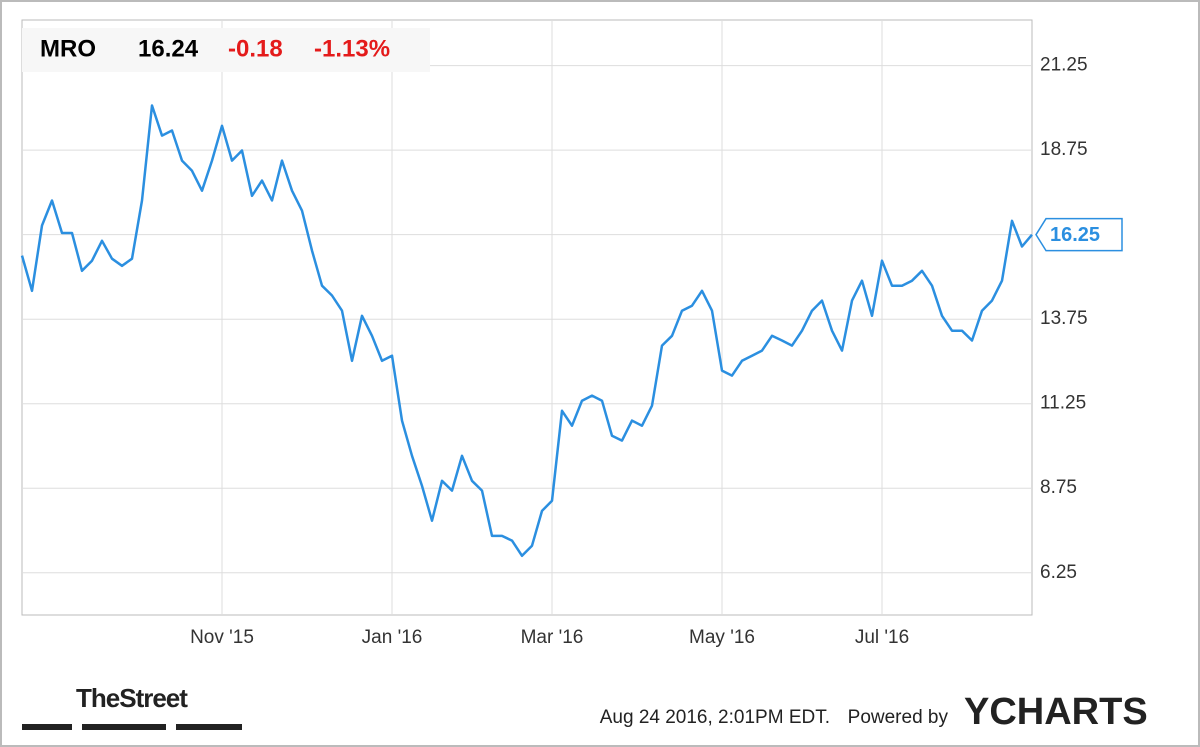 This screenshot has width=1200, height=747. I want to click on x-tick-label: Jan '16, so click(392, 637).